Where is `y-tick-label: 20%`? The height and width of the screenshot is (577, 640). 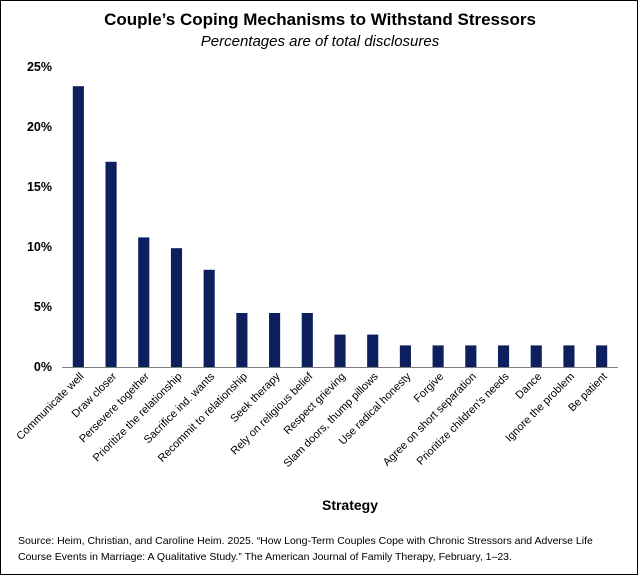
y-tick-label: 20% is located at coordinates (39, 127).